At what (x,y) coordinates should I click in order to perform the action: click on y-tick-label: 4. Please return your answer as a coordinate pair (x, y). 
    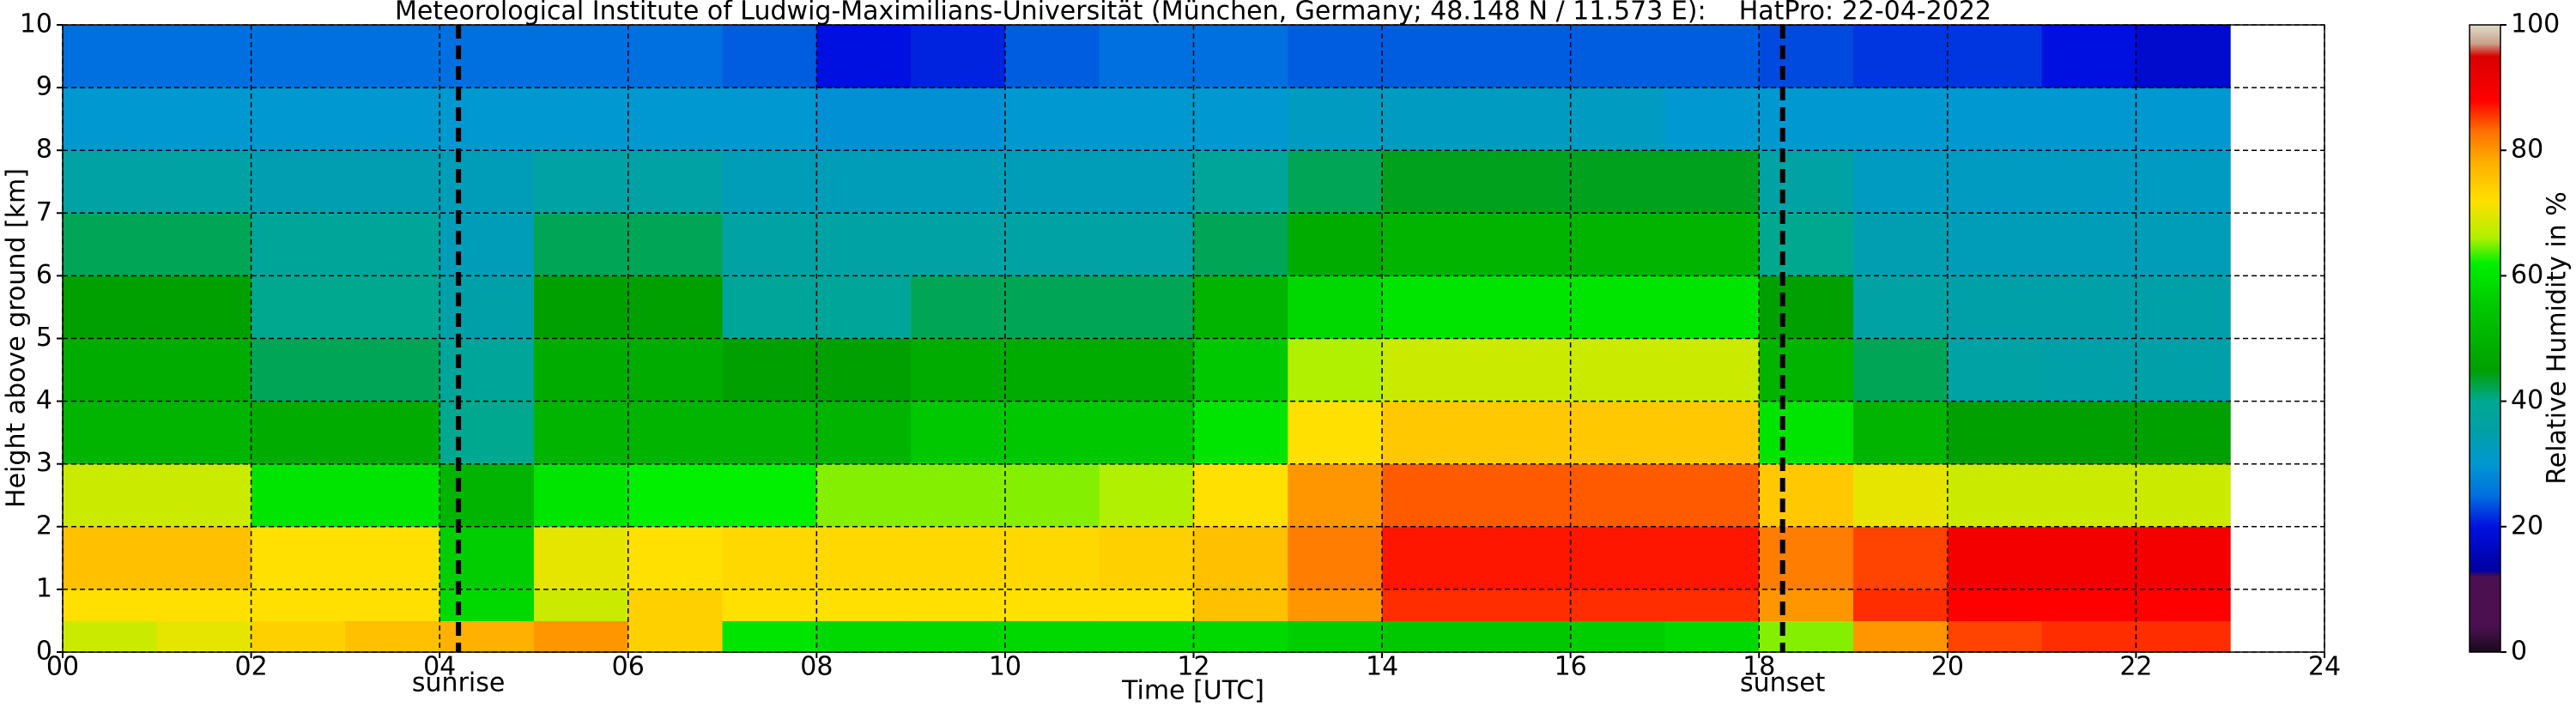
    Looking at the image, I should click on (44, 400).